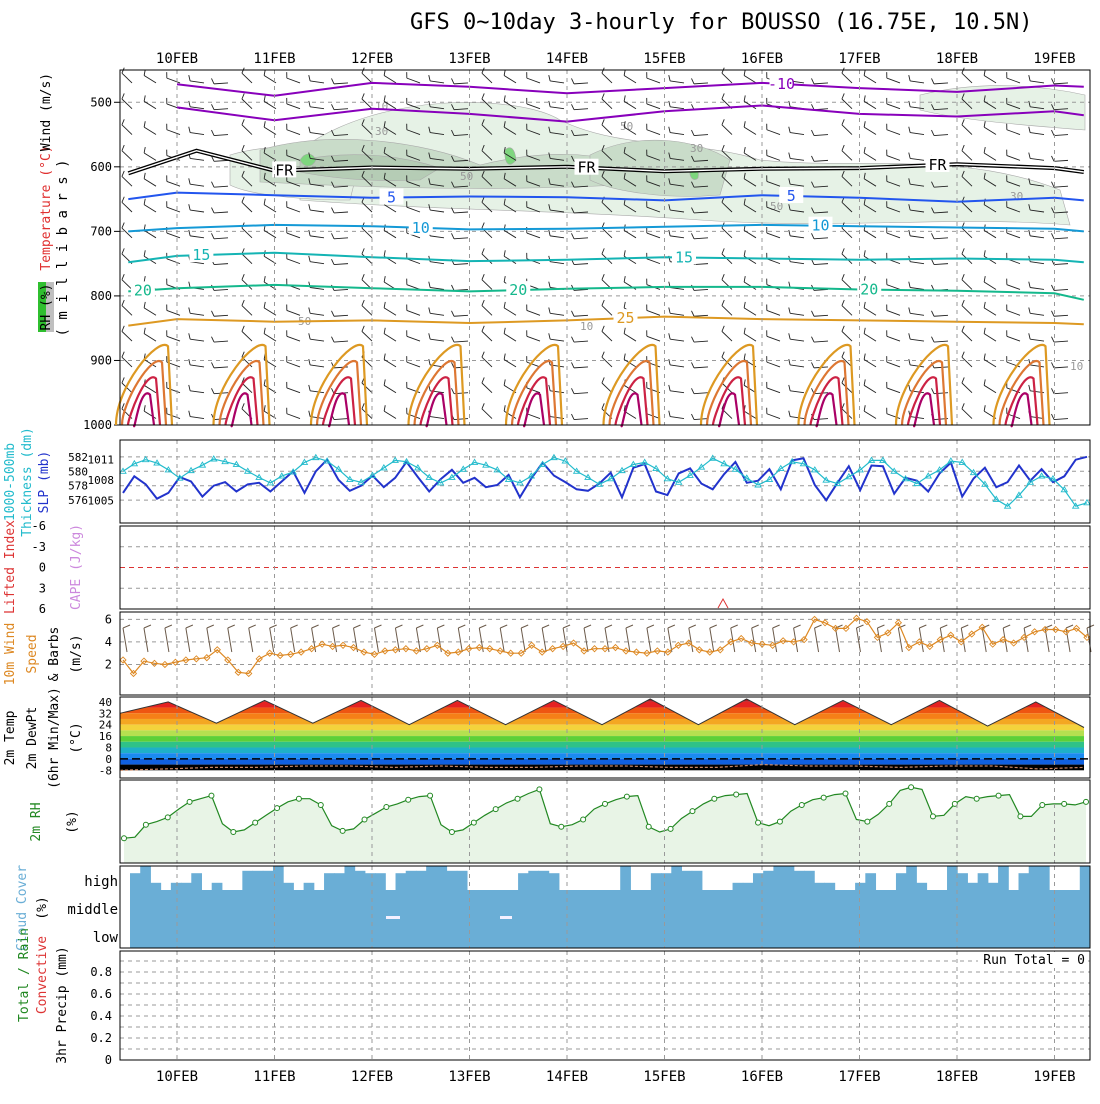  I want to click on ylabel-wind10m-4: (m/s), so click(76, 653).